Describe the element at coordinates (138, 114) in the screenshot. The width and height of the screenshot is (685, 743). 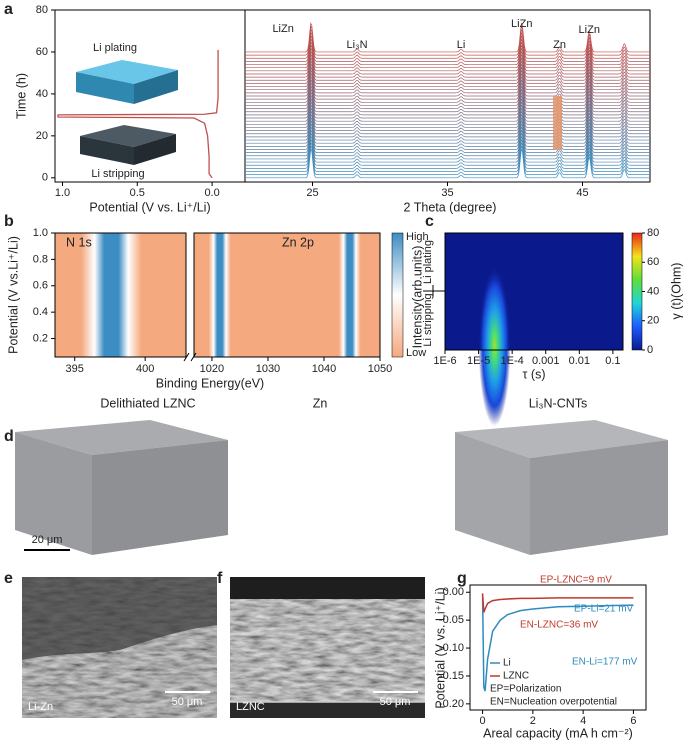
I see `voltage-line` at that location.